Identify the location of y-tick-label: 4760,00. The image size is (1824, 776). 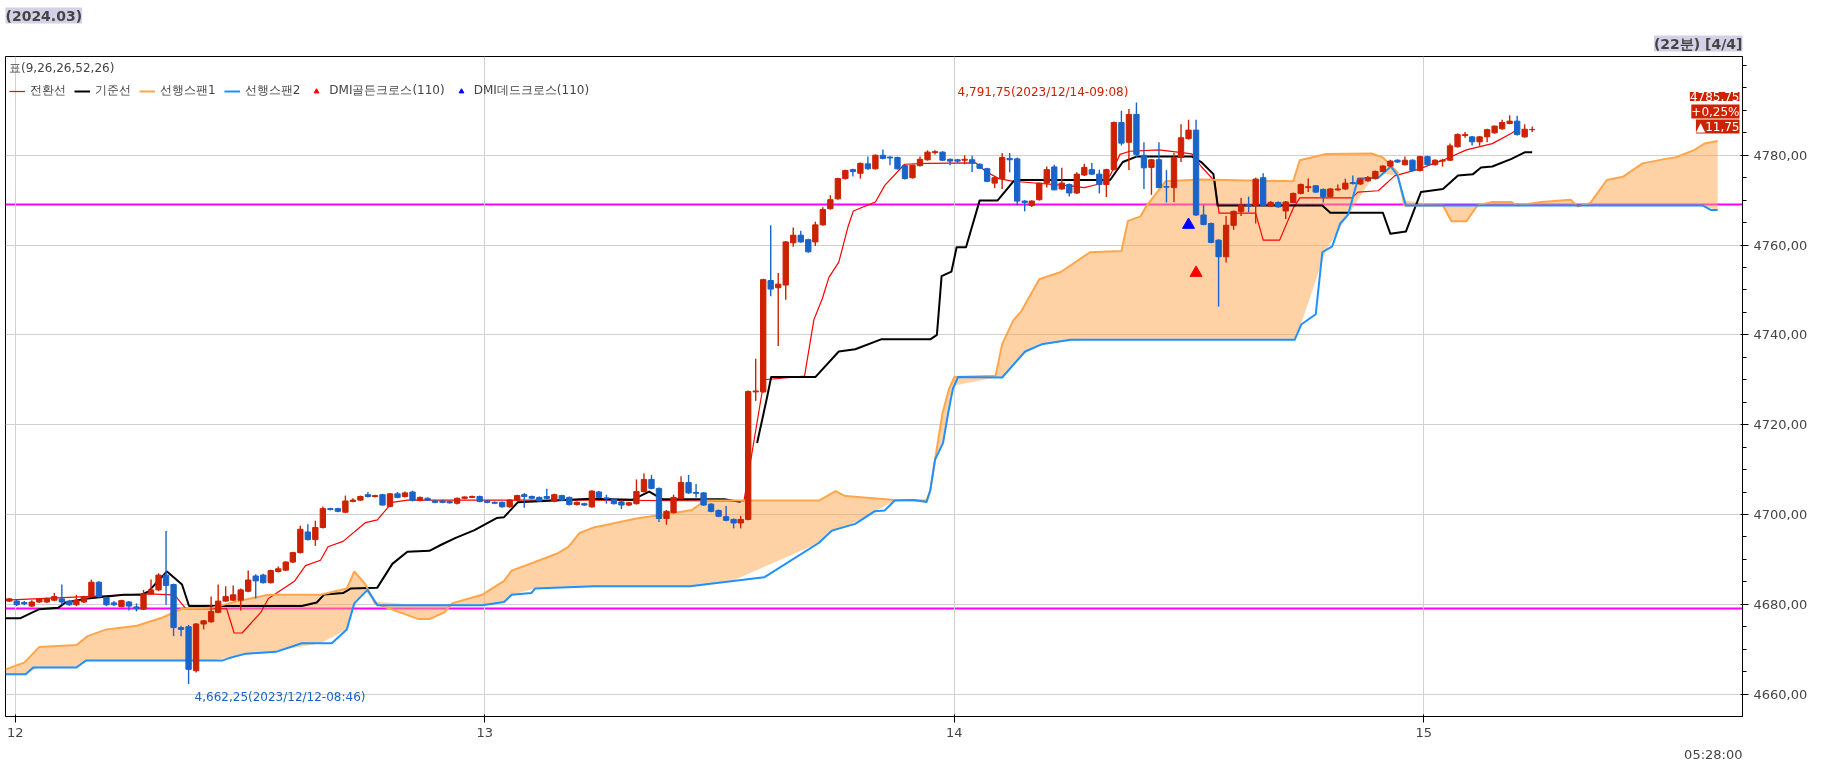
(1780, 245).